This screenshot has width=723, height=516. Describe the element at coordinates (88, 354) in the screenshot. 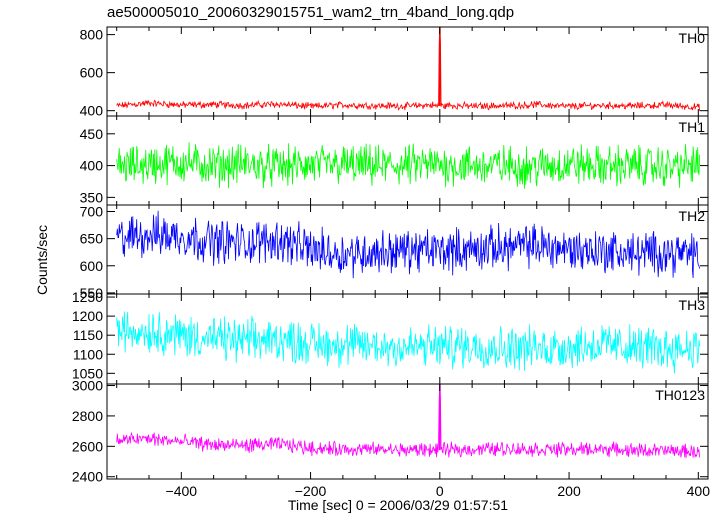

I see `y-tick-label: 1100` at that location.